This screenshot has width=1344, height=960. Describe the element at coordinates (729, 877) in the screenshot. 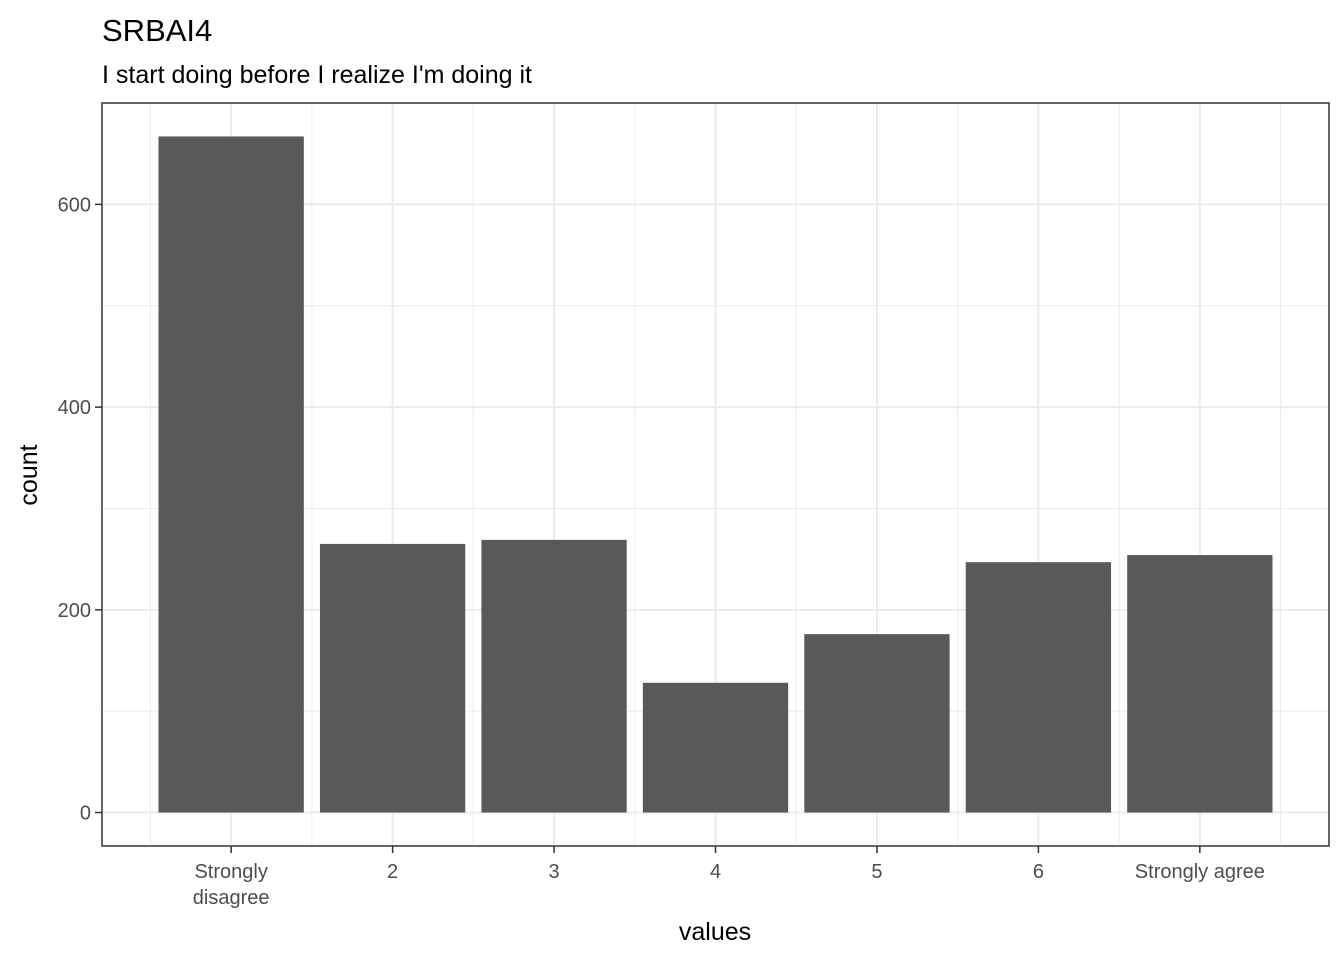

I see `x-axis: Strongly disagree 2 3 4 5 6 Strongly agree` at that location.